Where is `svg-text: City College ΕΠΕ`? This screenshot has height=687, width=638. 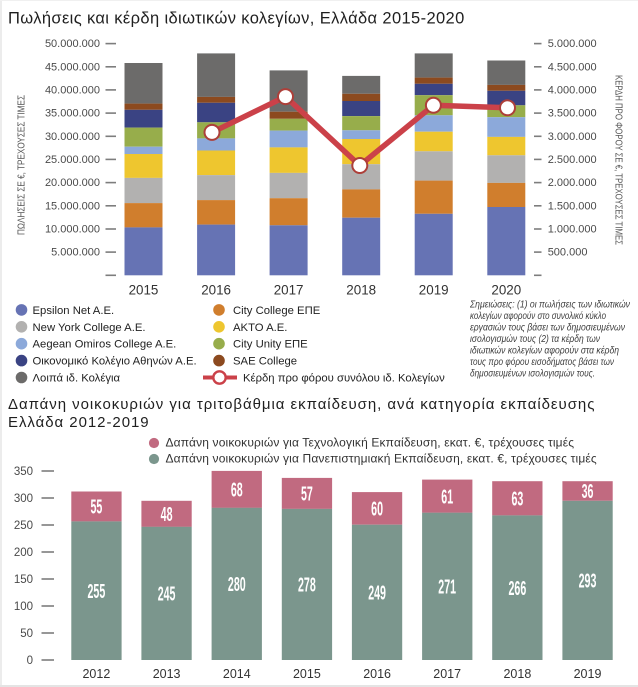
svg-text: City College ΕΠΕ is located at coordinates (277, 311).